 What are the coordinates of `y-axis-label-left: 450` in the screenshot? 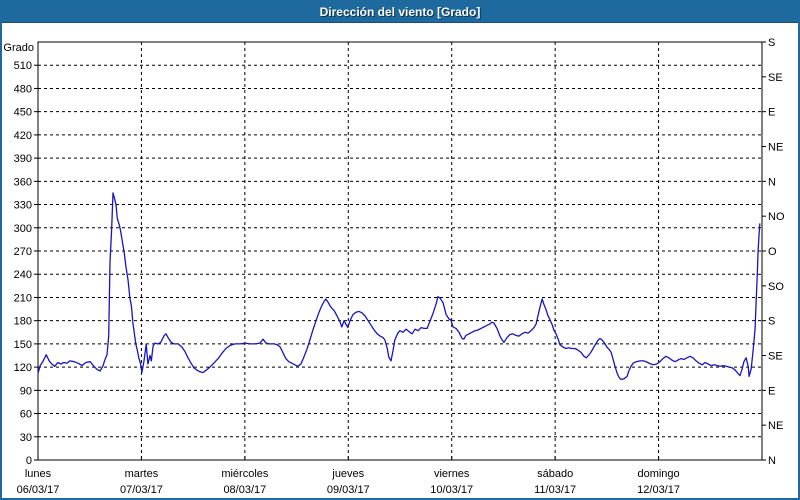 It's located at (23, 113).